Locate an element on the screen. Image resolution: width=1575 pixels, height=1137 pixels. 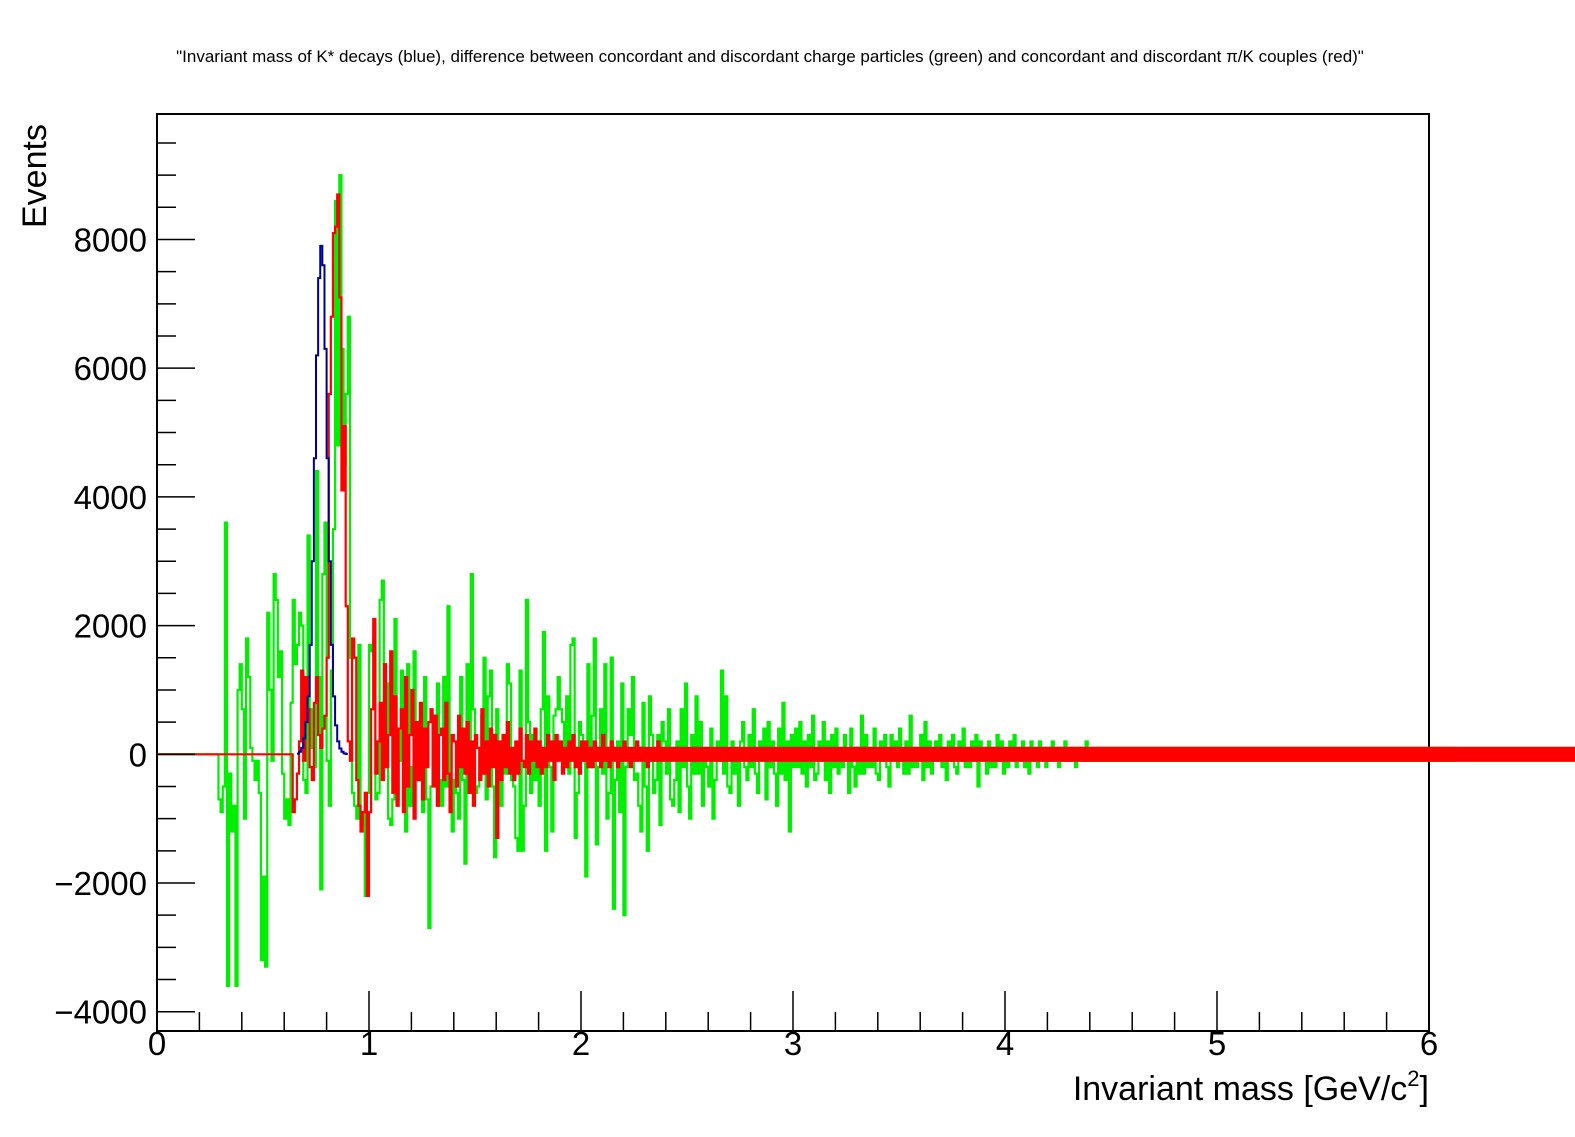
x-tick-label: 5 is located at coordinates (1217, 1043).